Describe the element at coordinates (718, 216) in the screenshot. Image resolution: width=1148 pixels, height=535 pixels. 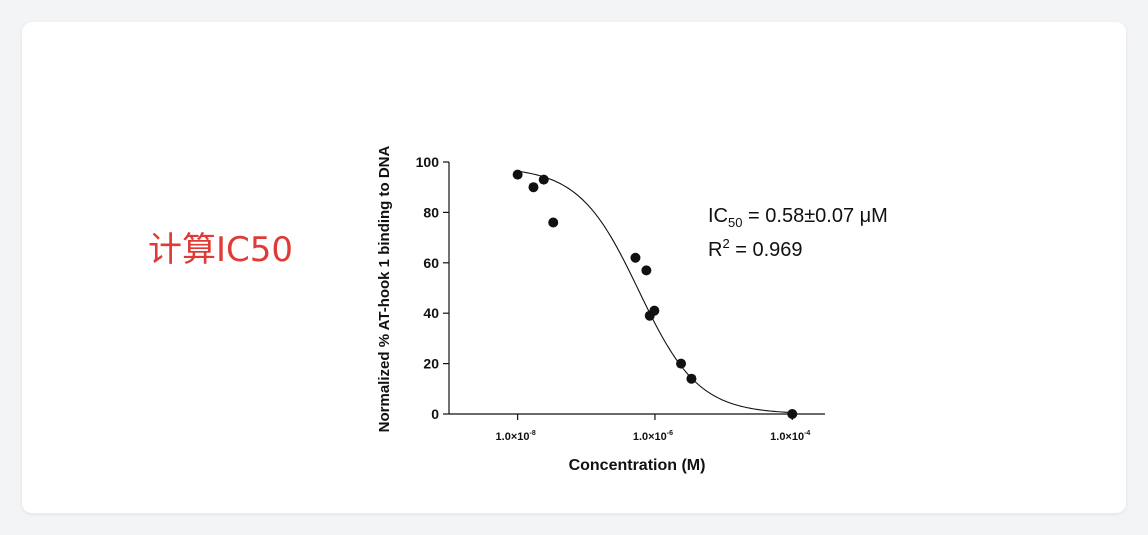
I see `ic50-prefix: IC` at that location.